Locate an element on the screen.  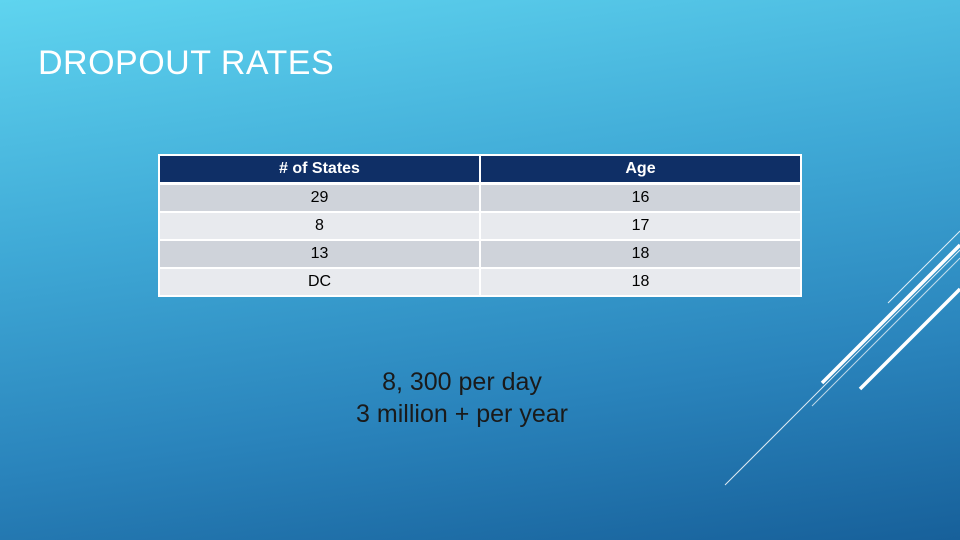
table-row: DC 18 is located at coordinates (480, 281).